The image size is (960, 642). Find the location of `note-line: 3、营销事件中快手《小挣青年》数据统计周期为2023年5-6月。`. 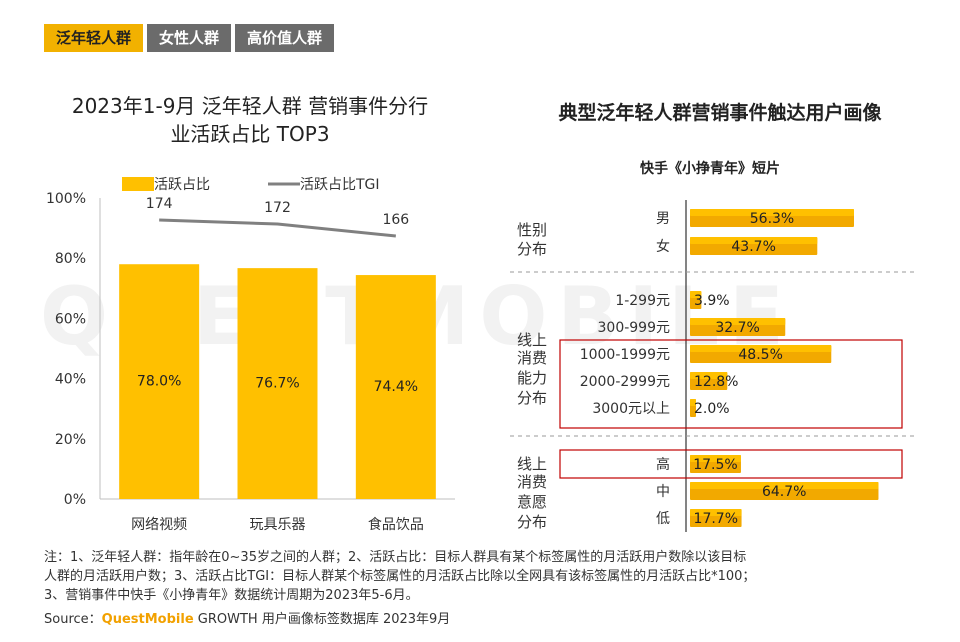

note-line: 3、营销事件中快手《小挣青年》数据统计周期为2023年5-6月。 is located at coordinates (231, 595).